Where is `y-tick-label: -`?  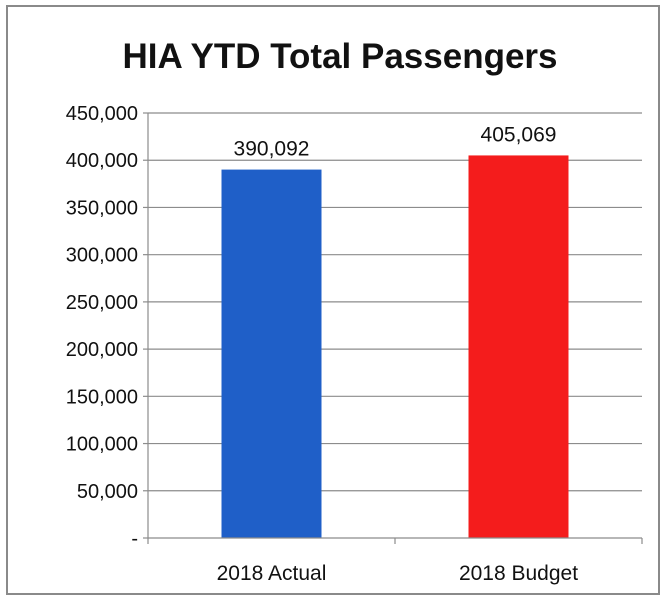 y-tick-label: - is located at coordinates (134, 539).